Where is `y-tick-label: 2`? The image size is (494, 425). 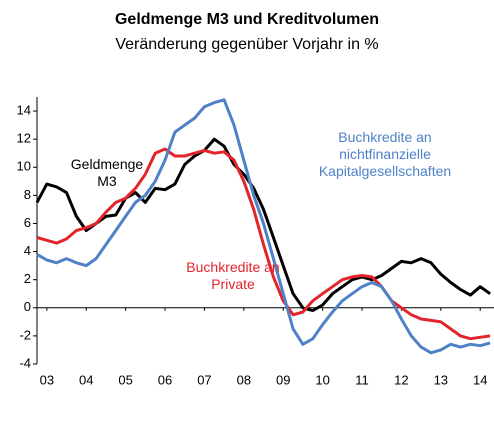
y-tick-label: 2 is located at coordinates (27, 278).